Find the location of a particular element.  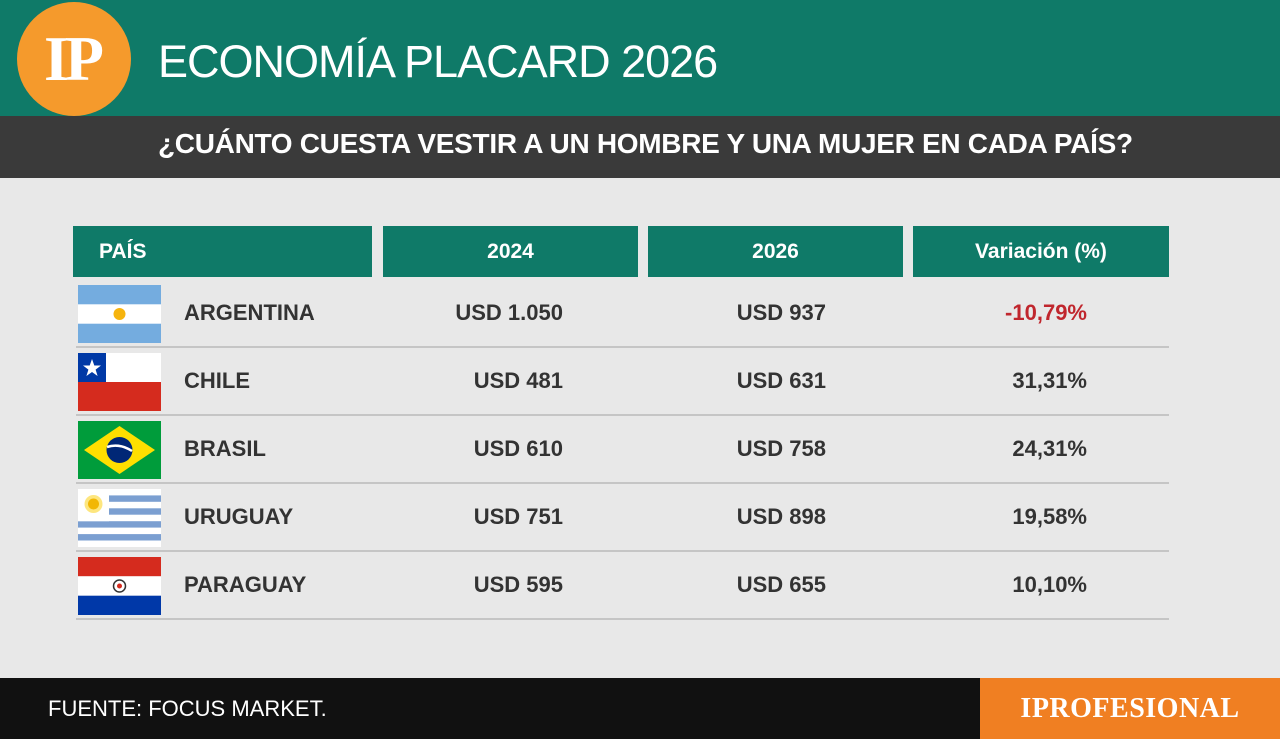

argentina-flag-icon is located at coordinates (119, 314).